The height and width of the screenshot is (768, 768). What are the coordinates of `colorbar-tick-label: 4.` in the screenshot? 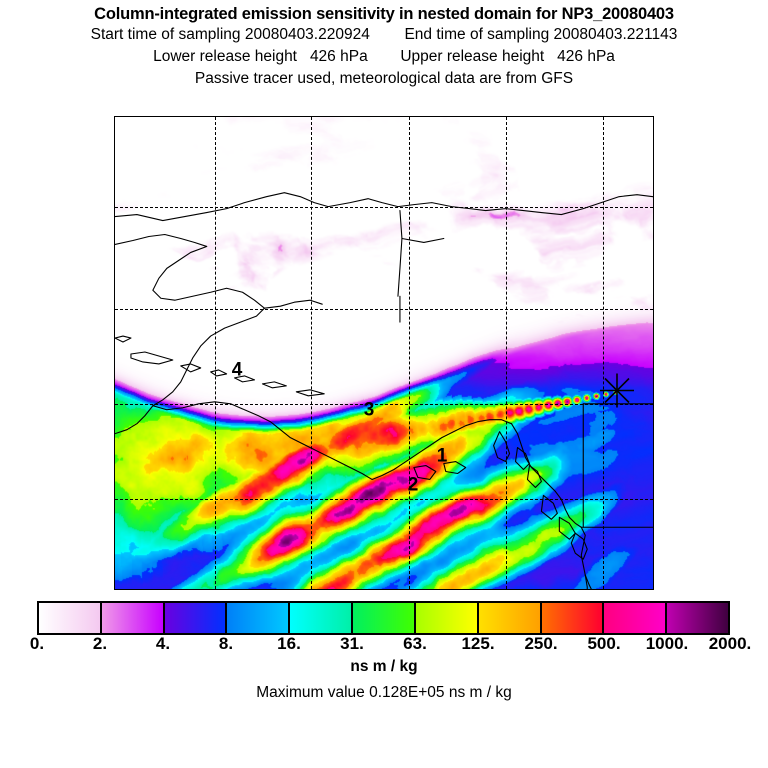 It's located at (163, 643).